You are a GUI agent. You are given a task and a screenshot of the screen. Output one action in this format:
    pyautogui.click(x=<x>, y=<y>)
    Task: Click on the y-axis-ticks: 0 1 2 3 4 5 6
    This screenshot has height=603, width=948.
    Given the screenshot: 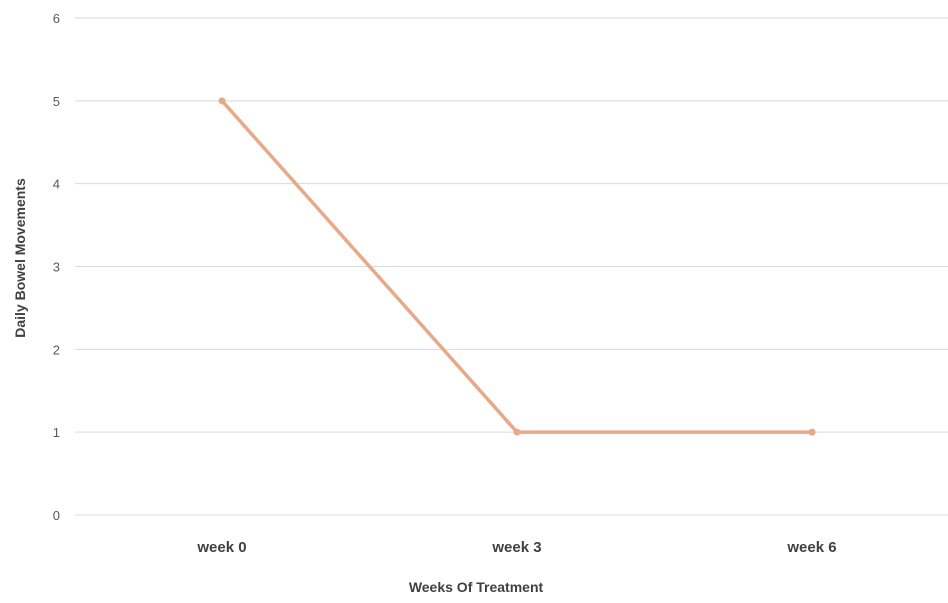 What is the action you would take?
    pyautogui.click(x=56, y=267)
    